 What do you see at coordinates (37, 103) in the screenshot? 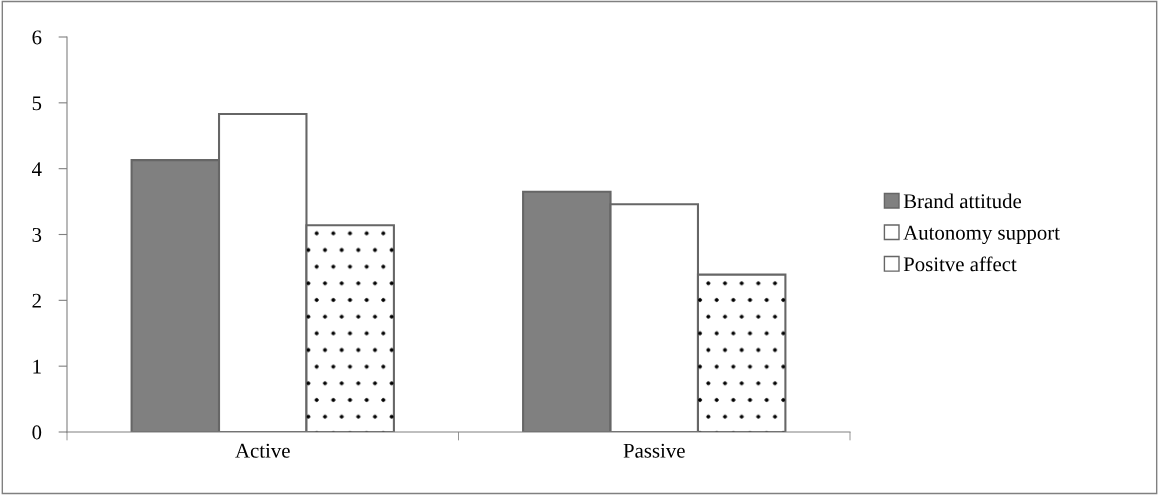
I see `y-tick-label: 5` at bounding box center [37, 103].